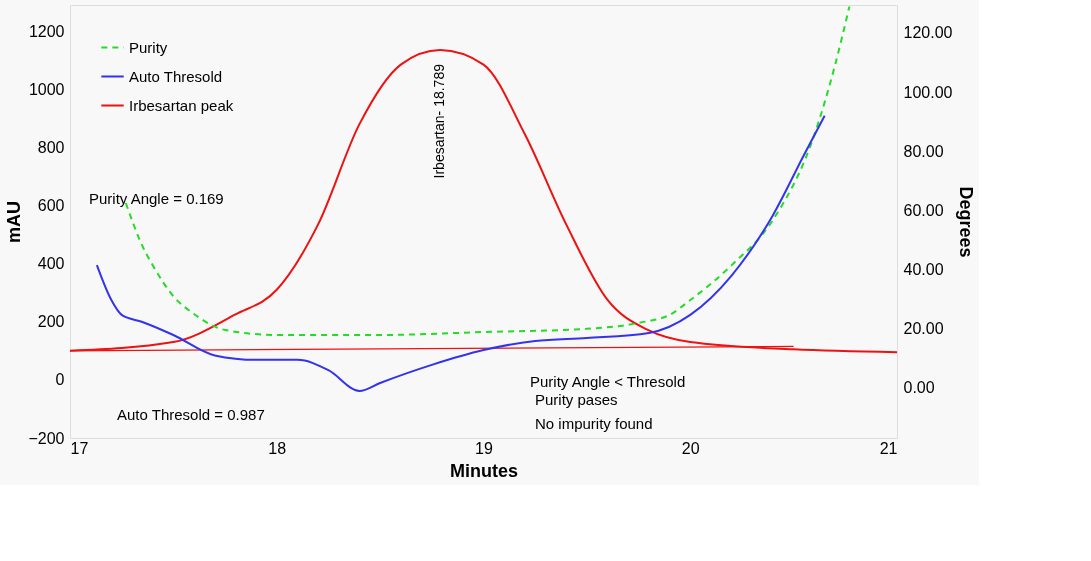  I want to click on y-tick-label: 1200, so click(46, 31).